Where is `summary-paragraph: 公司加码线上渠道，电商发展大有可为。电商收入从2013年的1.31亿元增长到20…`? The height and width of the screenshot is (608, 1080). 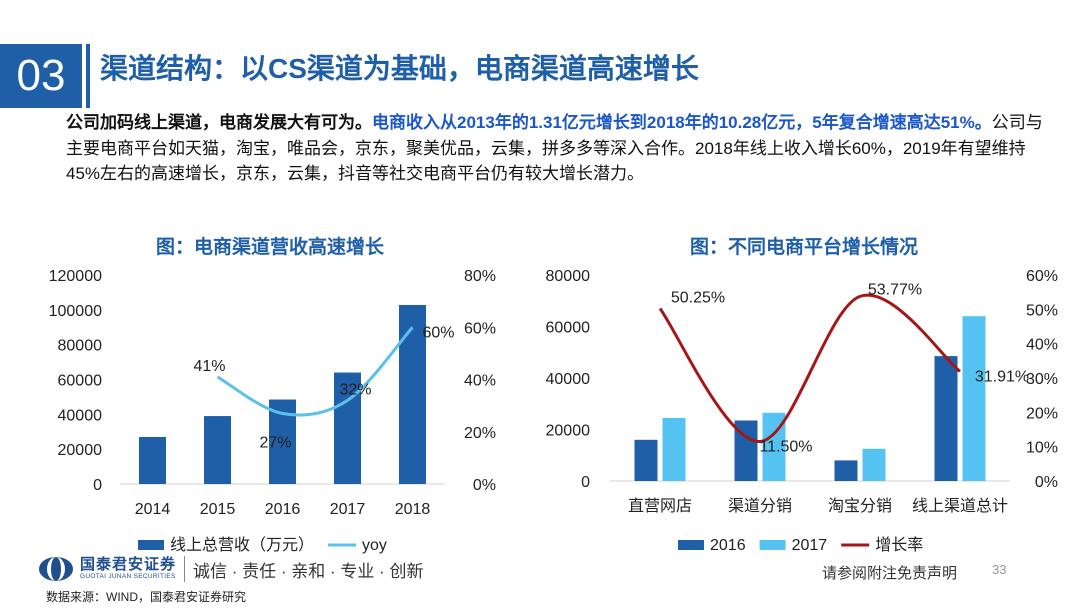 summary-paragraph: 公司加码线上渠道，电商发展大有可为。电商收入从2013年的1.31亿元增长到20… is located at coordinates (561, 148).